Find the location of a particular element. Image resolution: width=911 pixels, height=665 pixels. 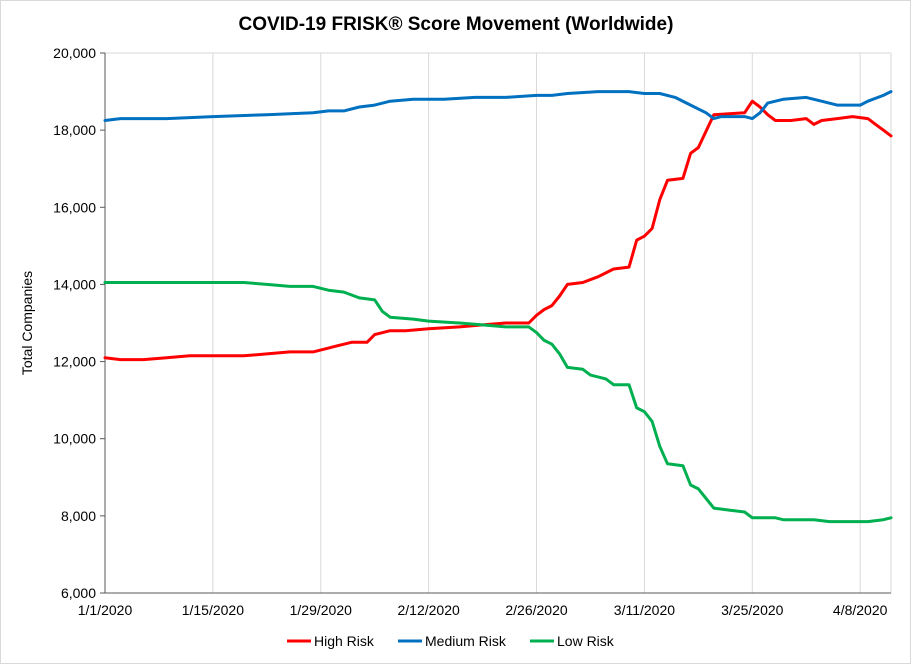

legend: High Risk Medium Risk Low Risk is located at coordinates (451, 641).